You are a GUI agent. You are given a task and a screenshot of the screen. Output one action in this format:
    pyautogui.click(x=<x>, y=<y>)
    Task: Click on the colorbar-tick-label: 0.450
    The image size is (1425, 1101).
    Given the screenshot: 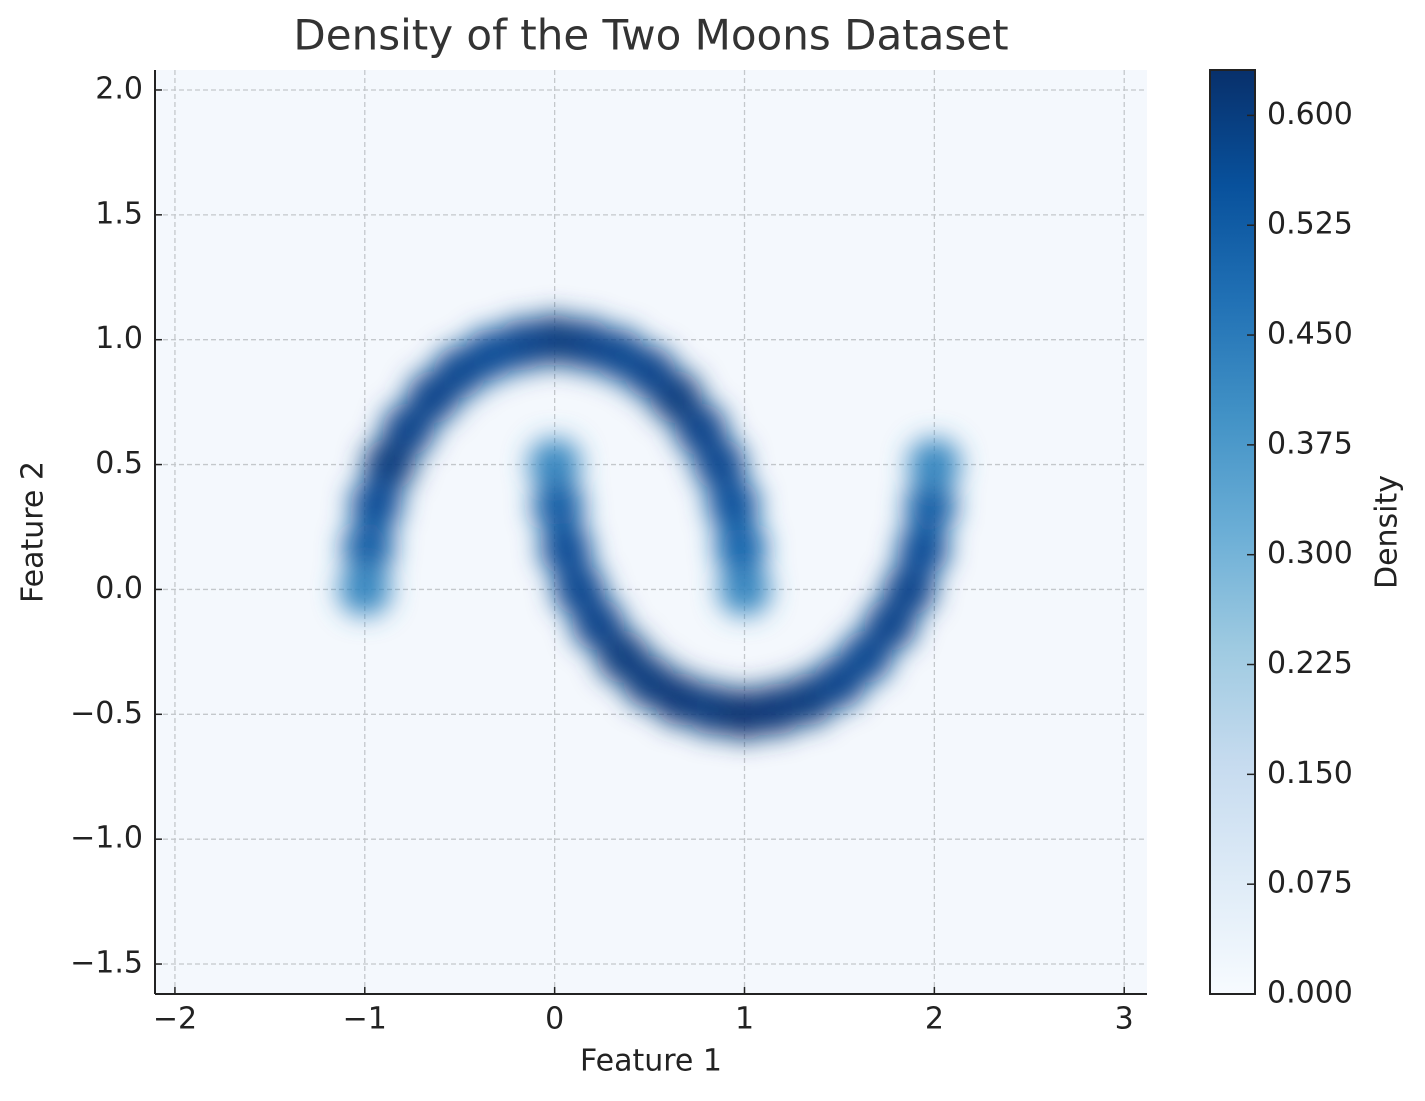 What is the action you would take?
    pyautogui.click(x=1310, y=334)
    